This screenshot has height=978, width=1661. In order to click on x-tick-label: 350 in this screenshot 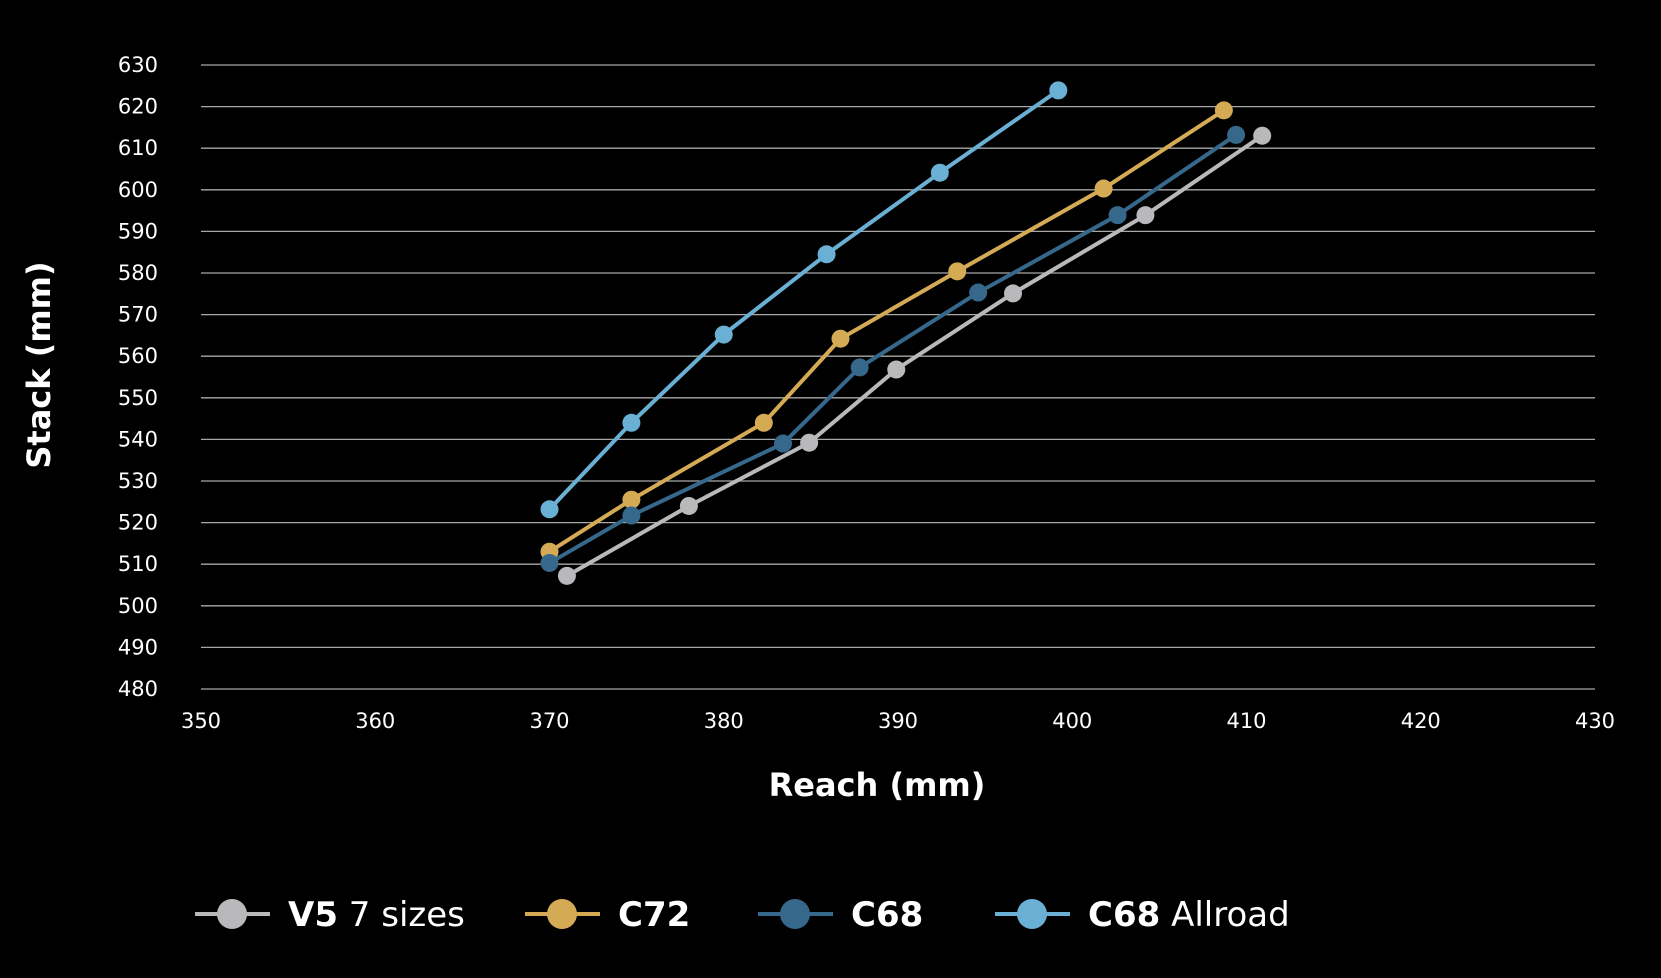, I will do `click(201, 721)`.